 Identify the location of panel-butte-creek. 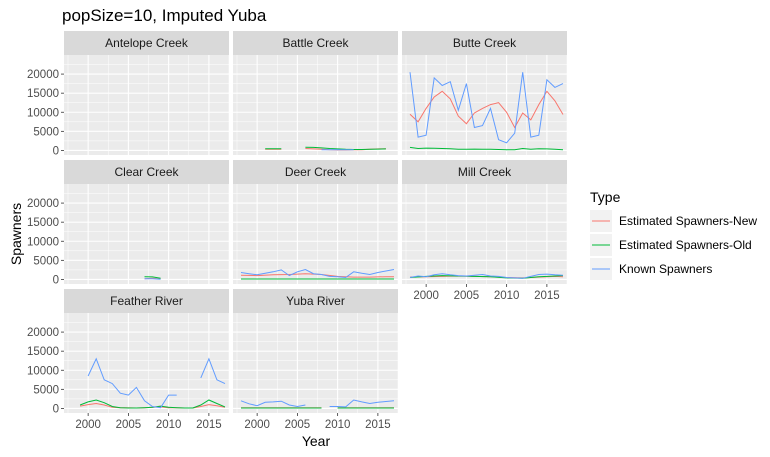
(484, 105).